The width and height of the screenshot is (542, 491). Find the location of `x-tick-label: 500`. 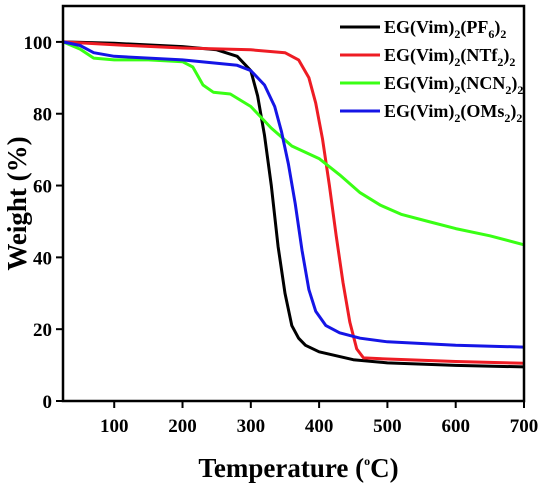

x-tick-label: 500 is located at coordinates (387, 426).